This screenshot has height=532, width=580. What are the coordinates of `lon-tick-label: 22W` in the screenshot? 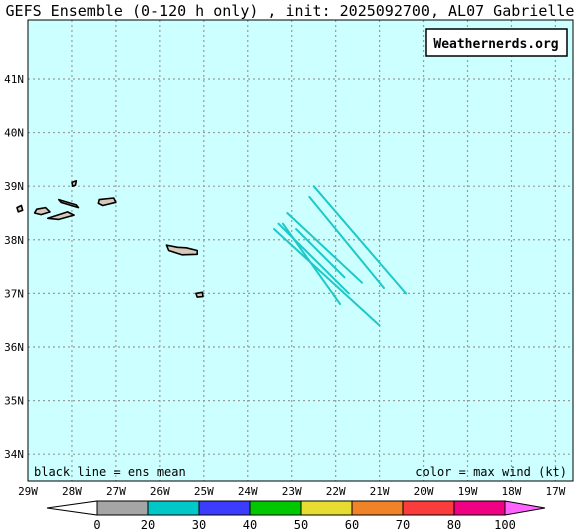 It's located at (336, 491).